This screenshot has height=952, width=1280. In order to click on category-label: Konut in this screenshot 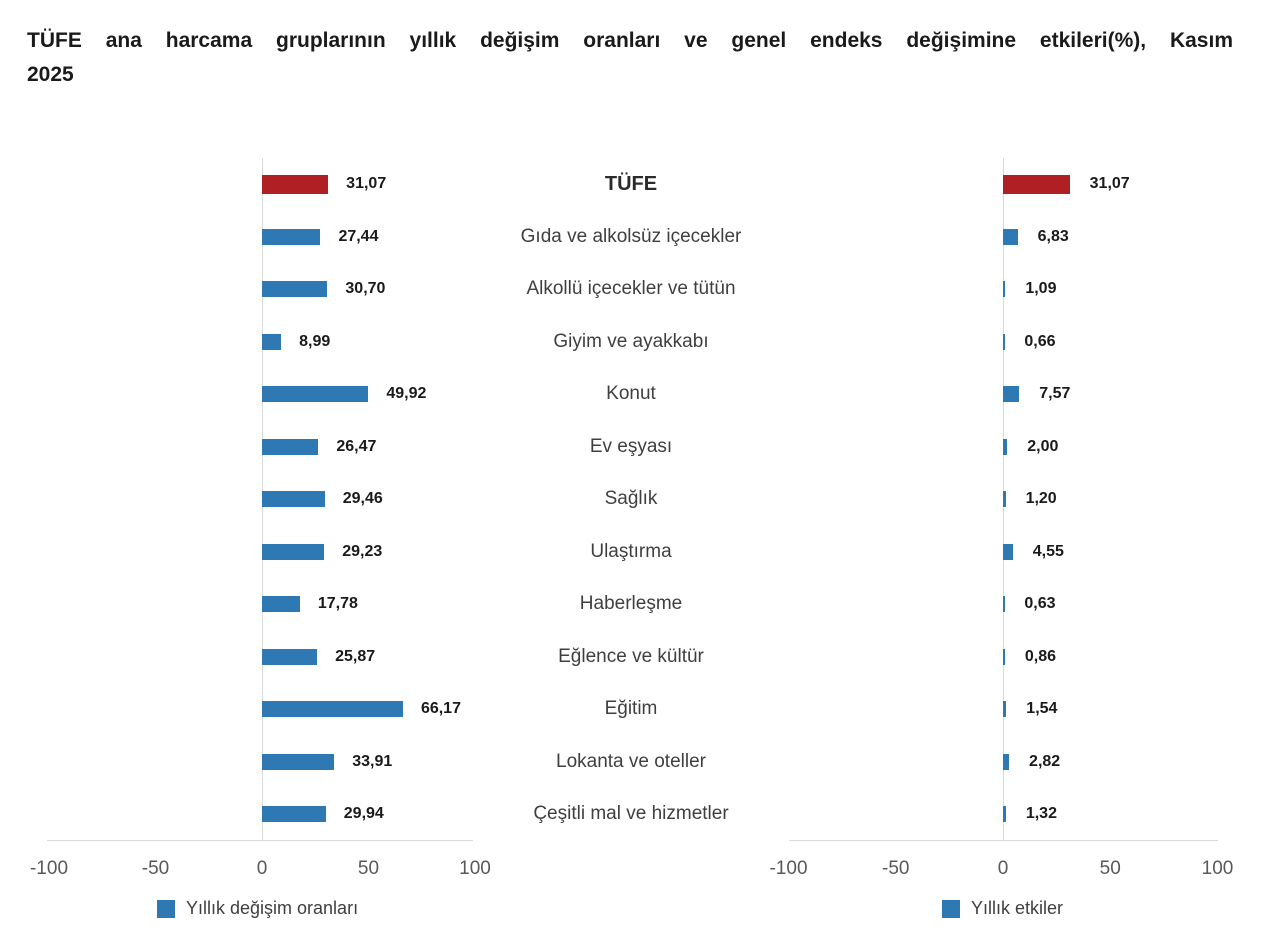, I will do `click(631, 394)`.